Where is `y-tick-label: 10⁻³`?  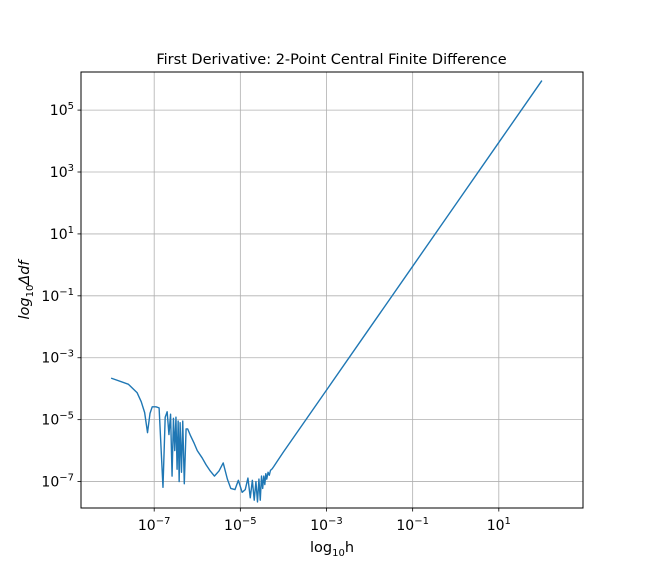 y-tick-label: 10⁻³ is located at coordinates (57, 358).